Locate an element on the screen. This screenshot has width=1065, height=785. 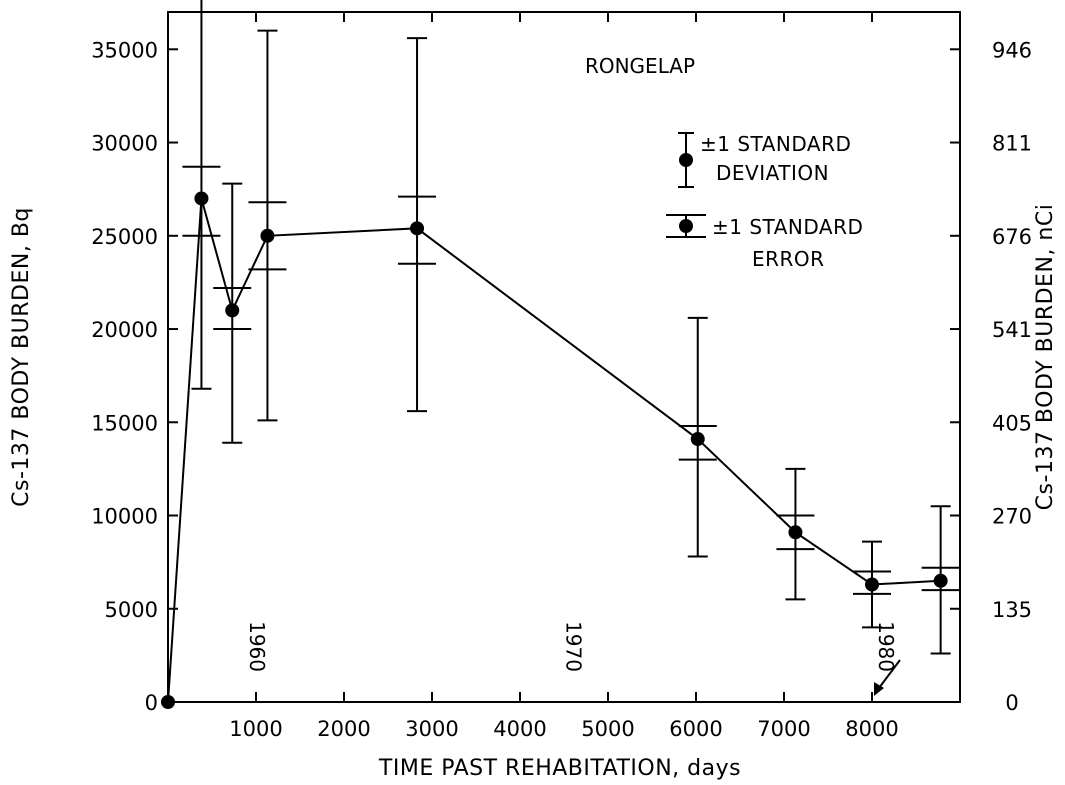
y-tick-label: 0 is located at coordinates (151, 703).